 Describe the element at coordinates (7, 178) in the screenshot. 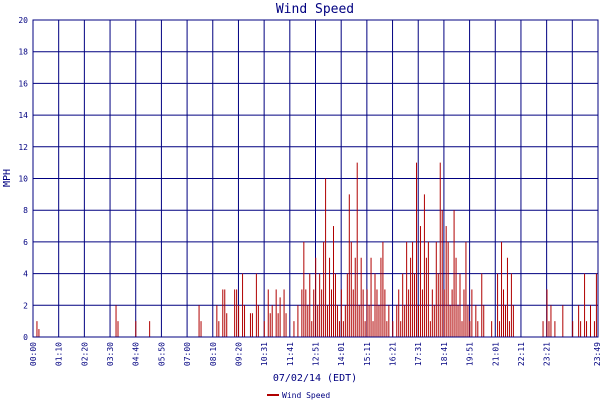

I see `y-axis-label: MPH` at that location.